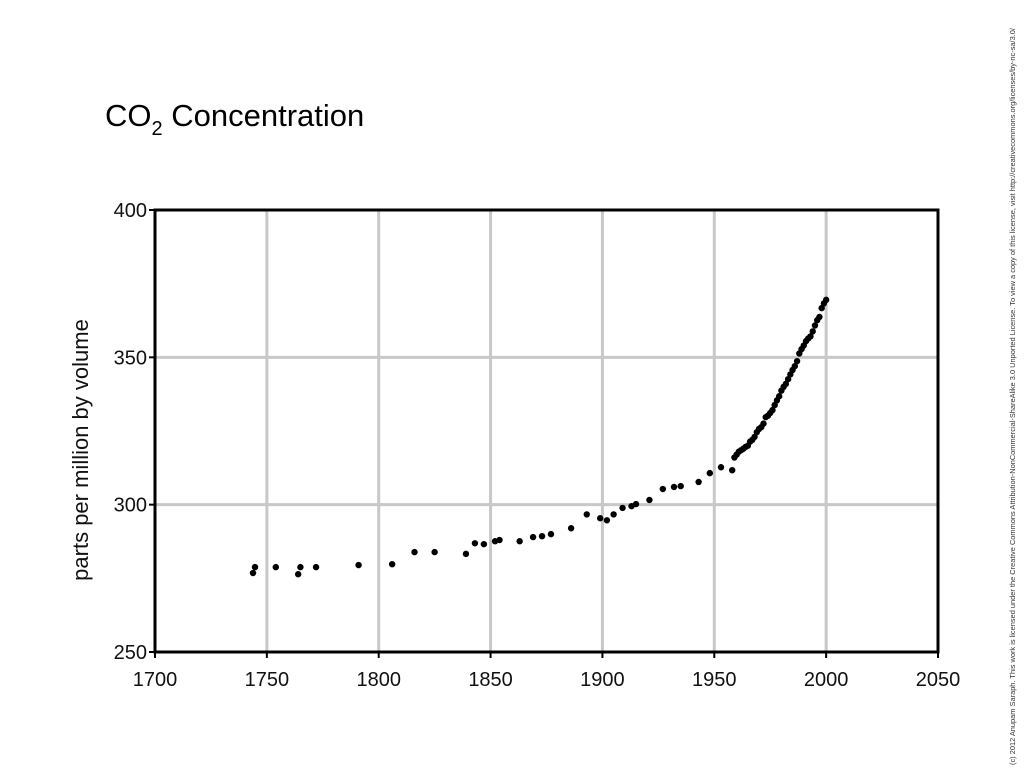 This screenshot has height=768, width=1024. I want to click on y-tick-label: 350, so click(130, 358).